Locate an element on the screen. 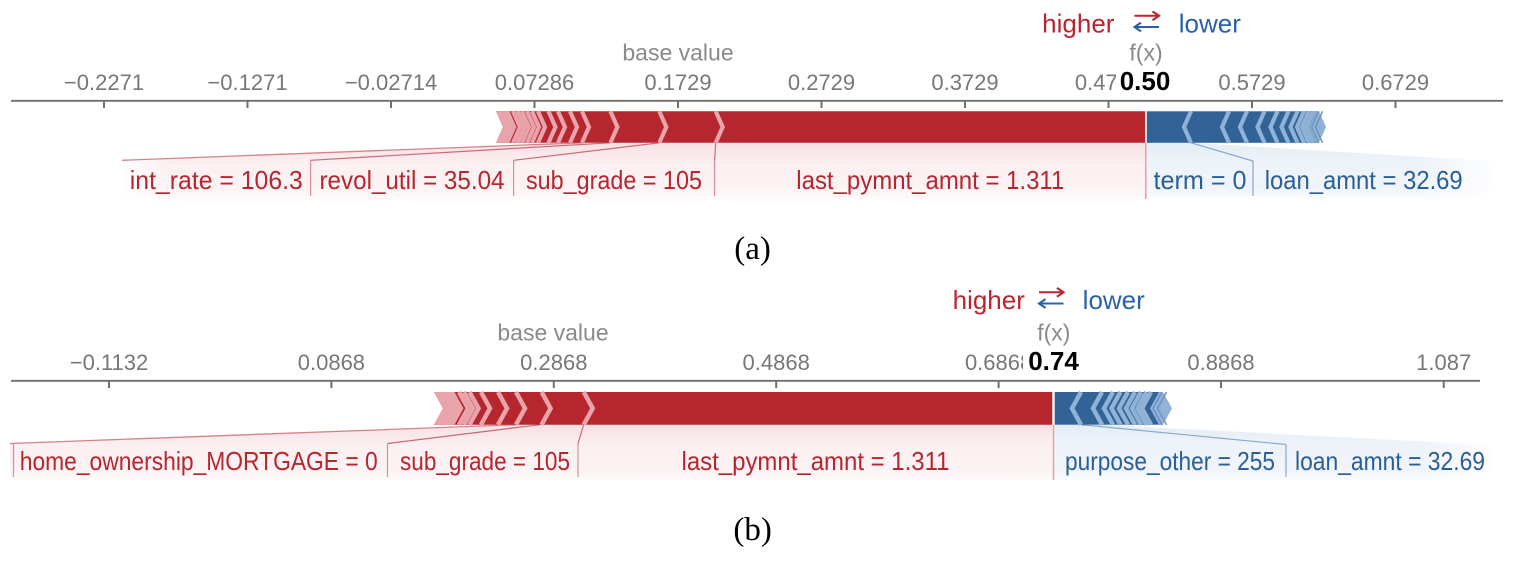 The image size is (1515, 566). svg-text: −0.1132 is located at coordinates (109, 362).